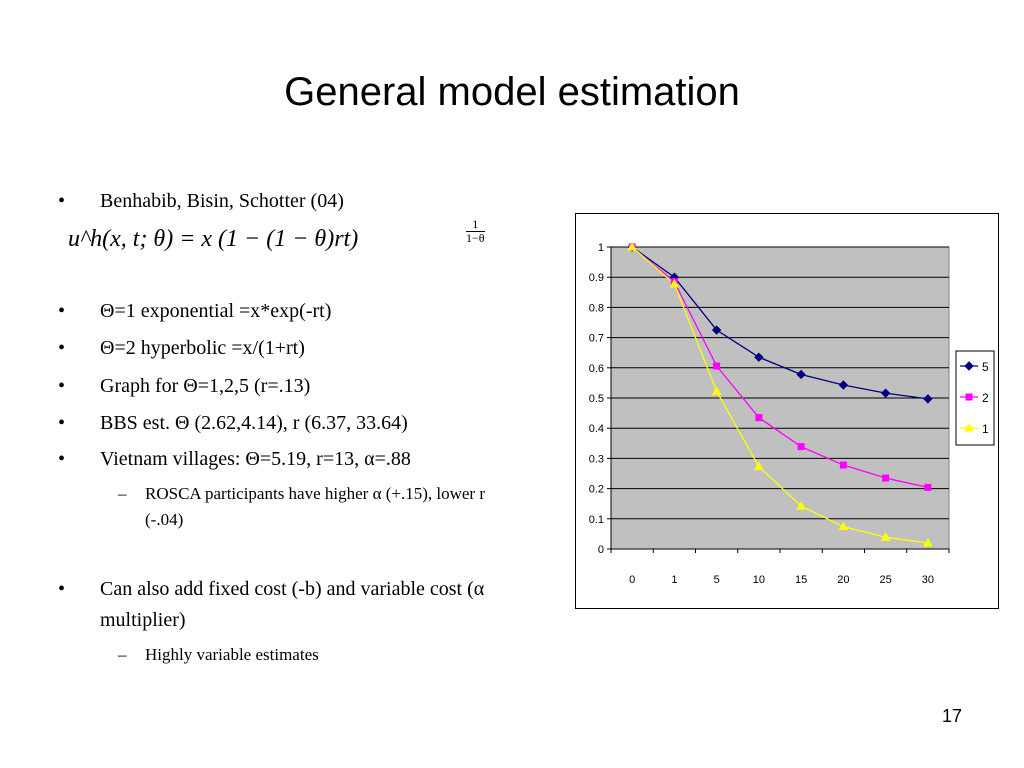 The width and height of the screenshot is (1024, 768). I want to click on x-tick-label: 20, so click(843, 580).